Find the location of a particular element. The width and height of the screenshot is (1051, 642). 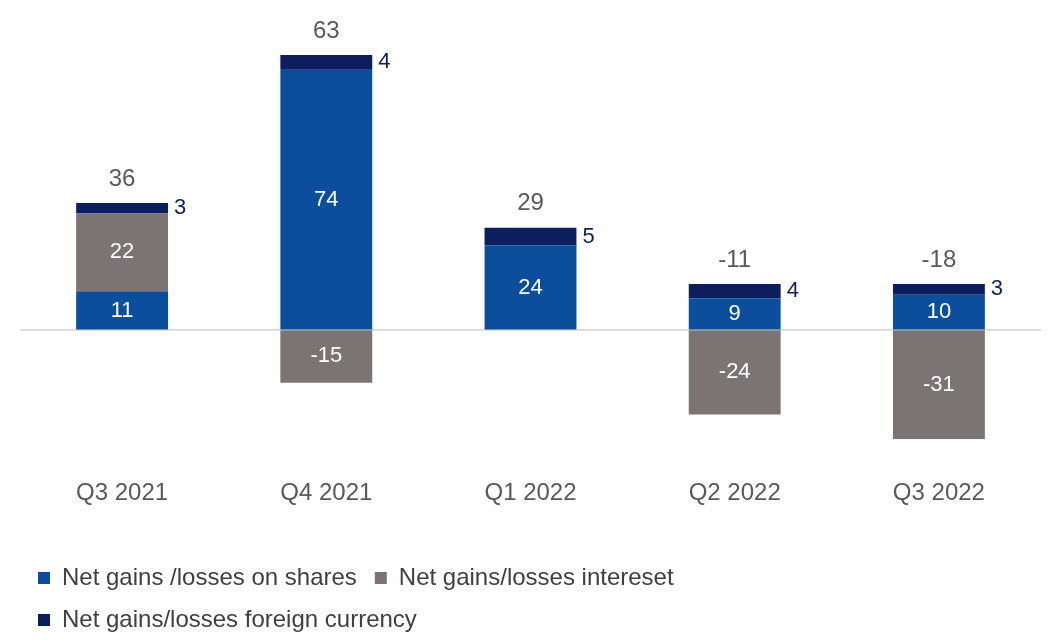

data-label: 10 is located at coordinates (939, 311).